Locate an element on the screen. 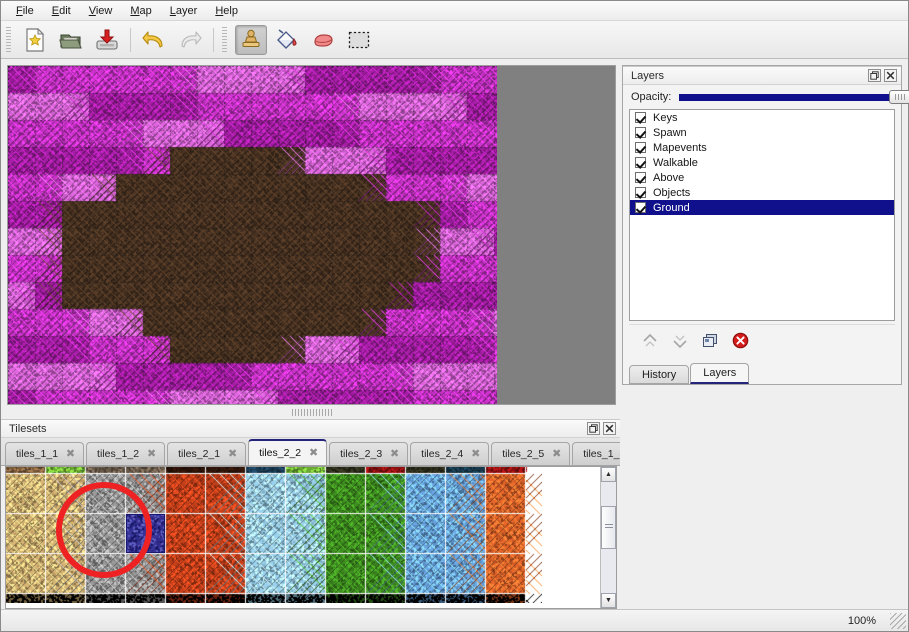  layer-row: Spawn is located at coordinates (762, 132).